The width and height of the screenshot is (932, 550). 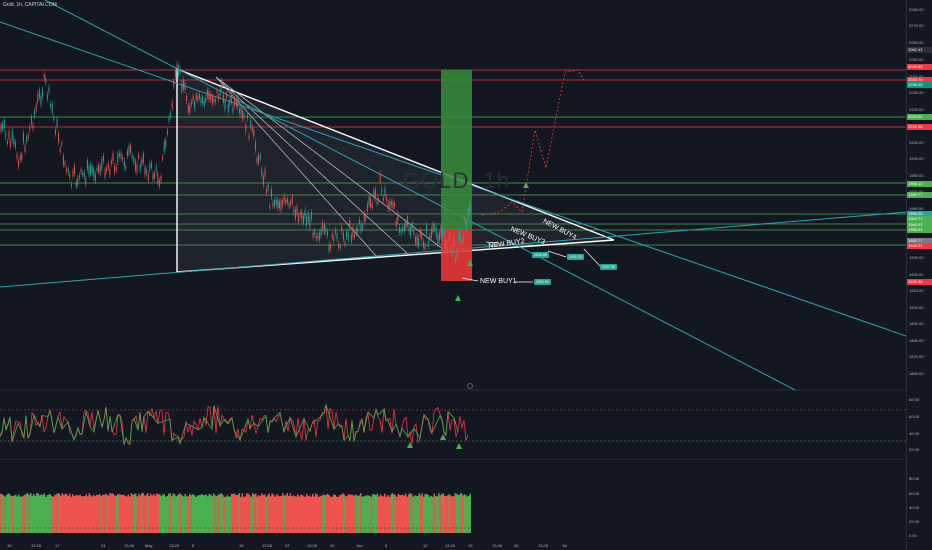 What do you see at coordinates (30, 5) in the screenshot?
I see `symbol-header: Gold, 1h, CAPITALCOM` at bounding box center [30, 5].